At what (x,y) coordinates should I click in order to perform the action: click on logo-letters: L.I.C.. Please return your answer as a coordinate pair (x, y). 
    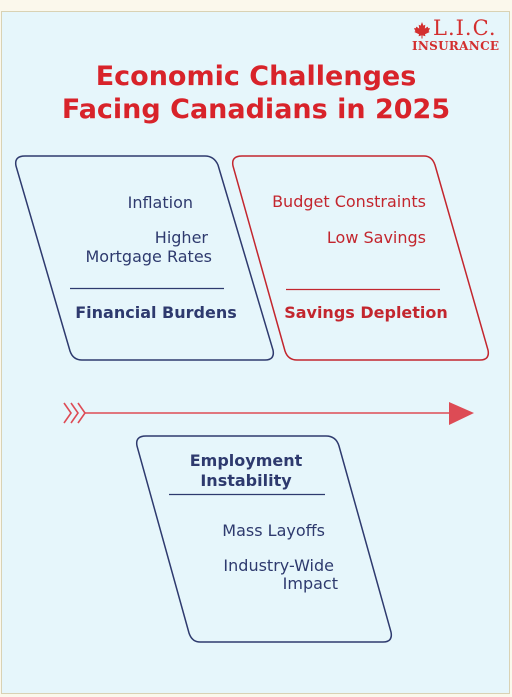
    Looking at the image, I should click on (465, 28).